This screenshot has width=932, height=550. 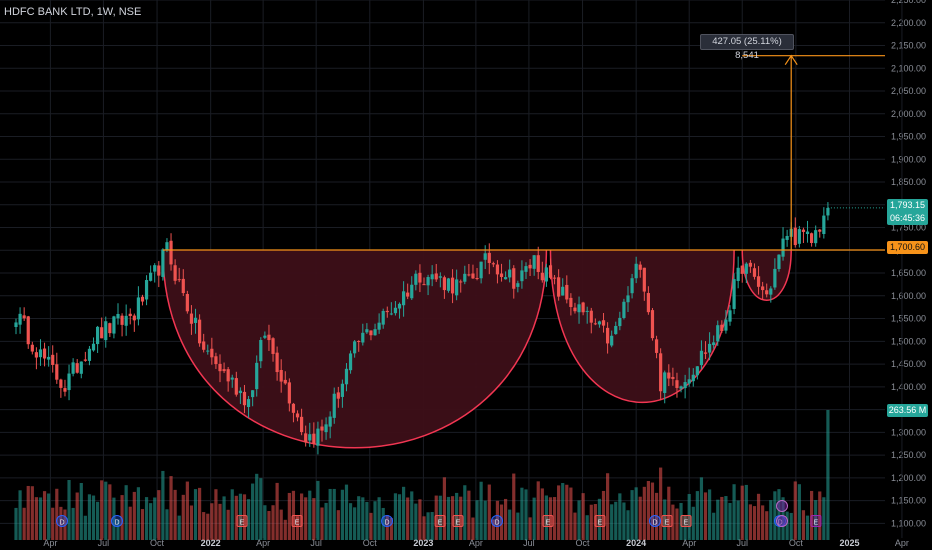 I want to click on y-tick-label: 1,600.00, so click(x=908, y=296).